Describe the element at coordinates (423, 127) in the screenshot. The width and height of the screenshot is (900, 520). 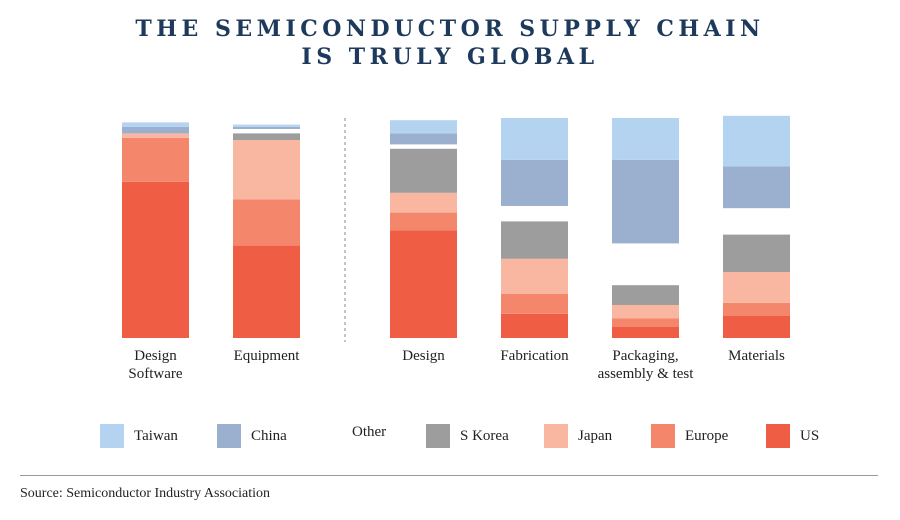
I see `bar-segment-design-taiwan` at that location.